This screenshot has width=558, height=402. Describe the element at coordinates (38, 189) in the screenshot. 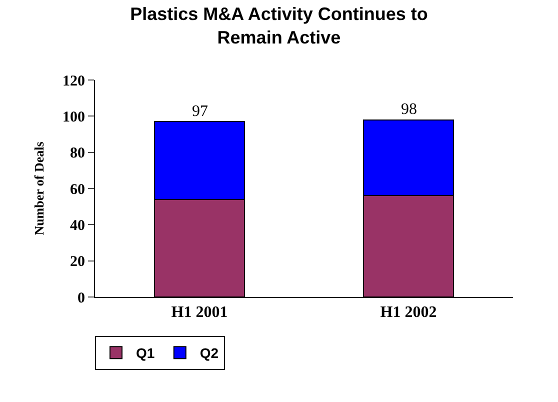

I see `y-axis-title: Number of Deals` at that location.